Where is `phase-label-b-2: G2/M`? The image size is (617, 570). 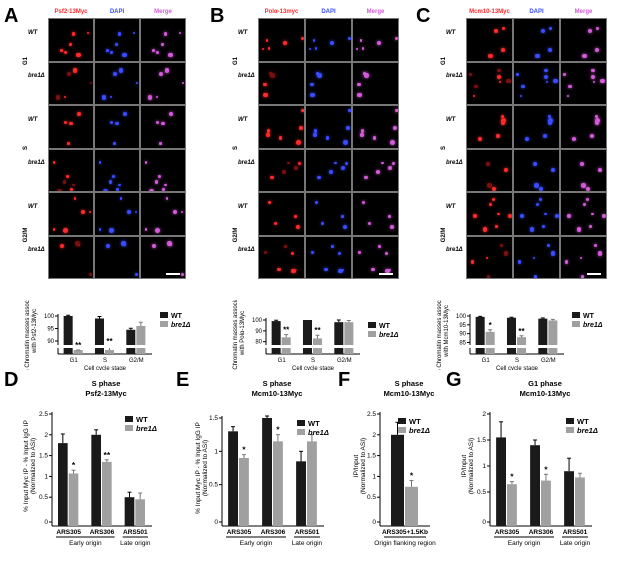 phase-label-b-2: G2/M is located at coordinates (236, 234).